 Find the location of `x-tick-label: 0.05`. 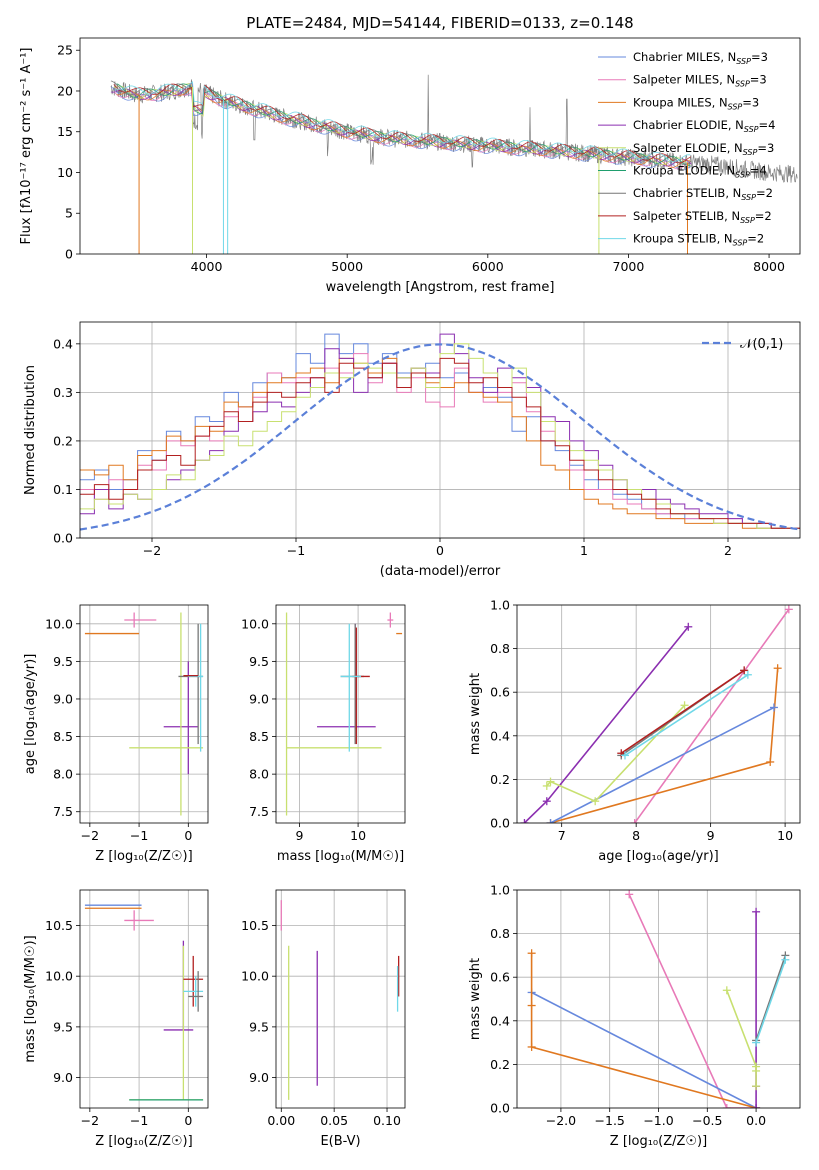

x-tick-label: 0.05 is located at coordinates (334, 1120).